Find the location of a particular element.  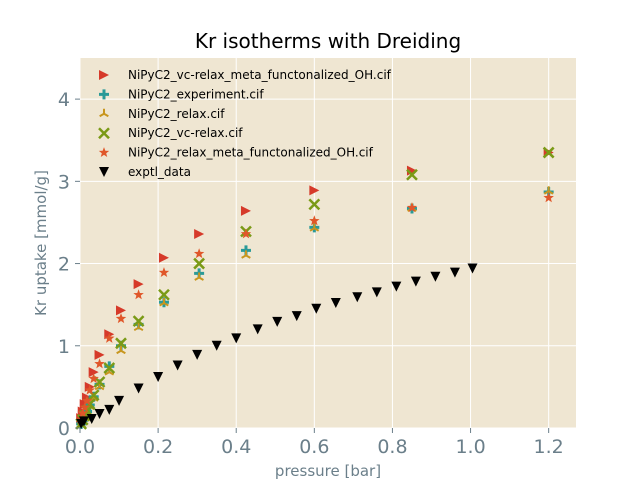

x-axis-label: pressure [bar] is located at coordinates (328, 471).